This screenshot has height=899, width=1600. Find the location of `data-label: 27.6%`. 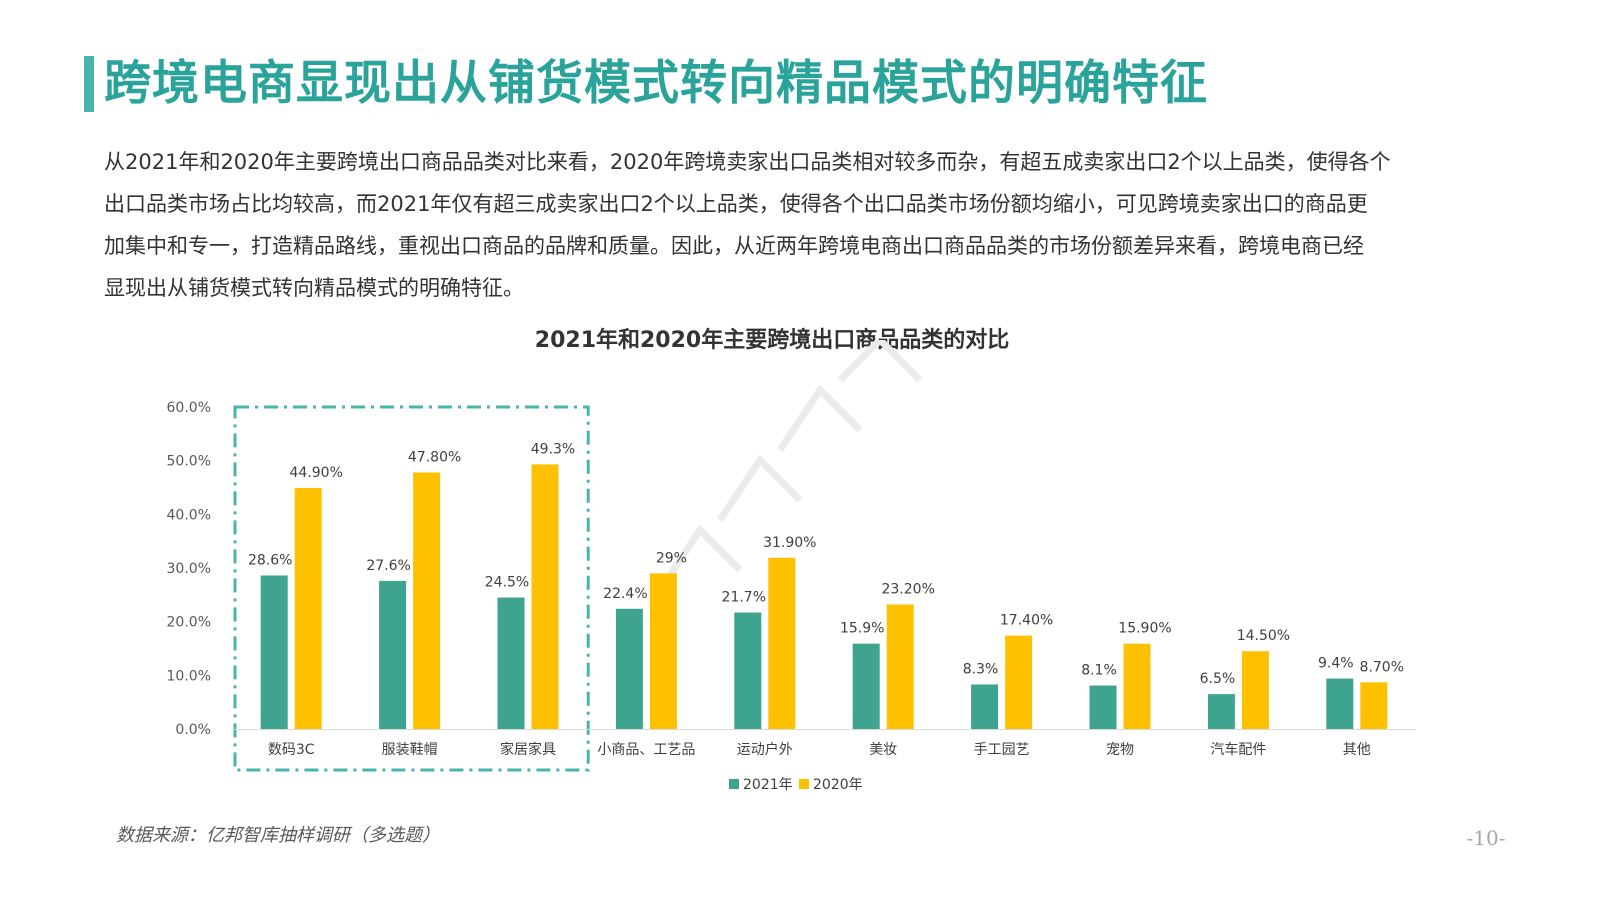

data-label: 27.6% is located at coordinates (388, 566).